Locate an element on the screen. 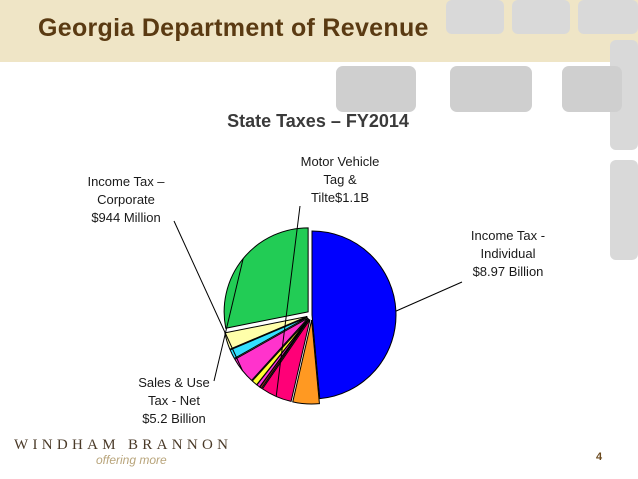 This screenshot has height=479, width=638. footer-logo: WINDHAM BRANNON is located at coordinates (123, 445).